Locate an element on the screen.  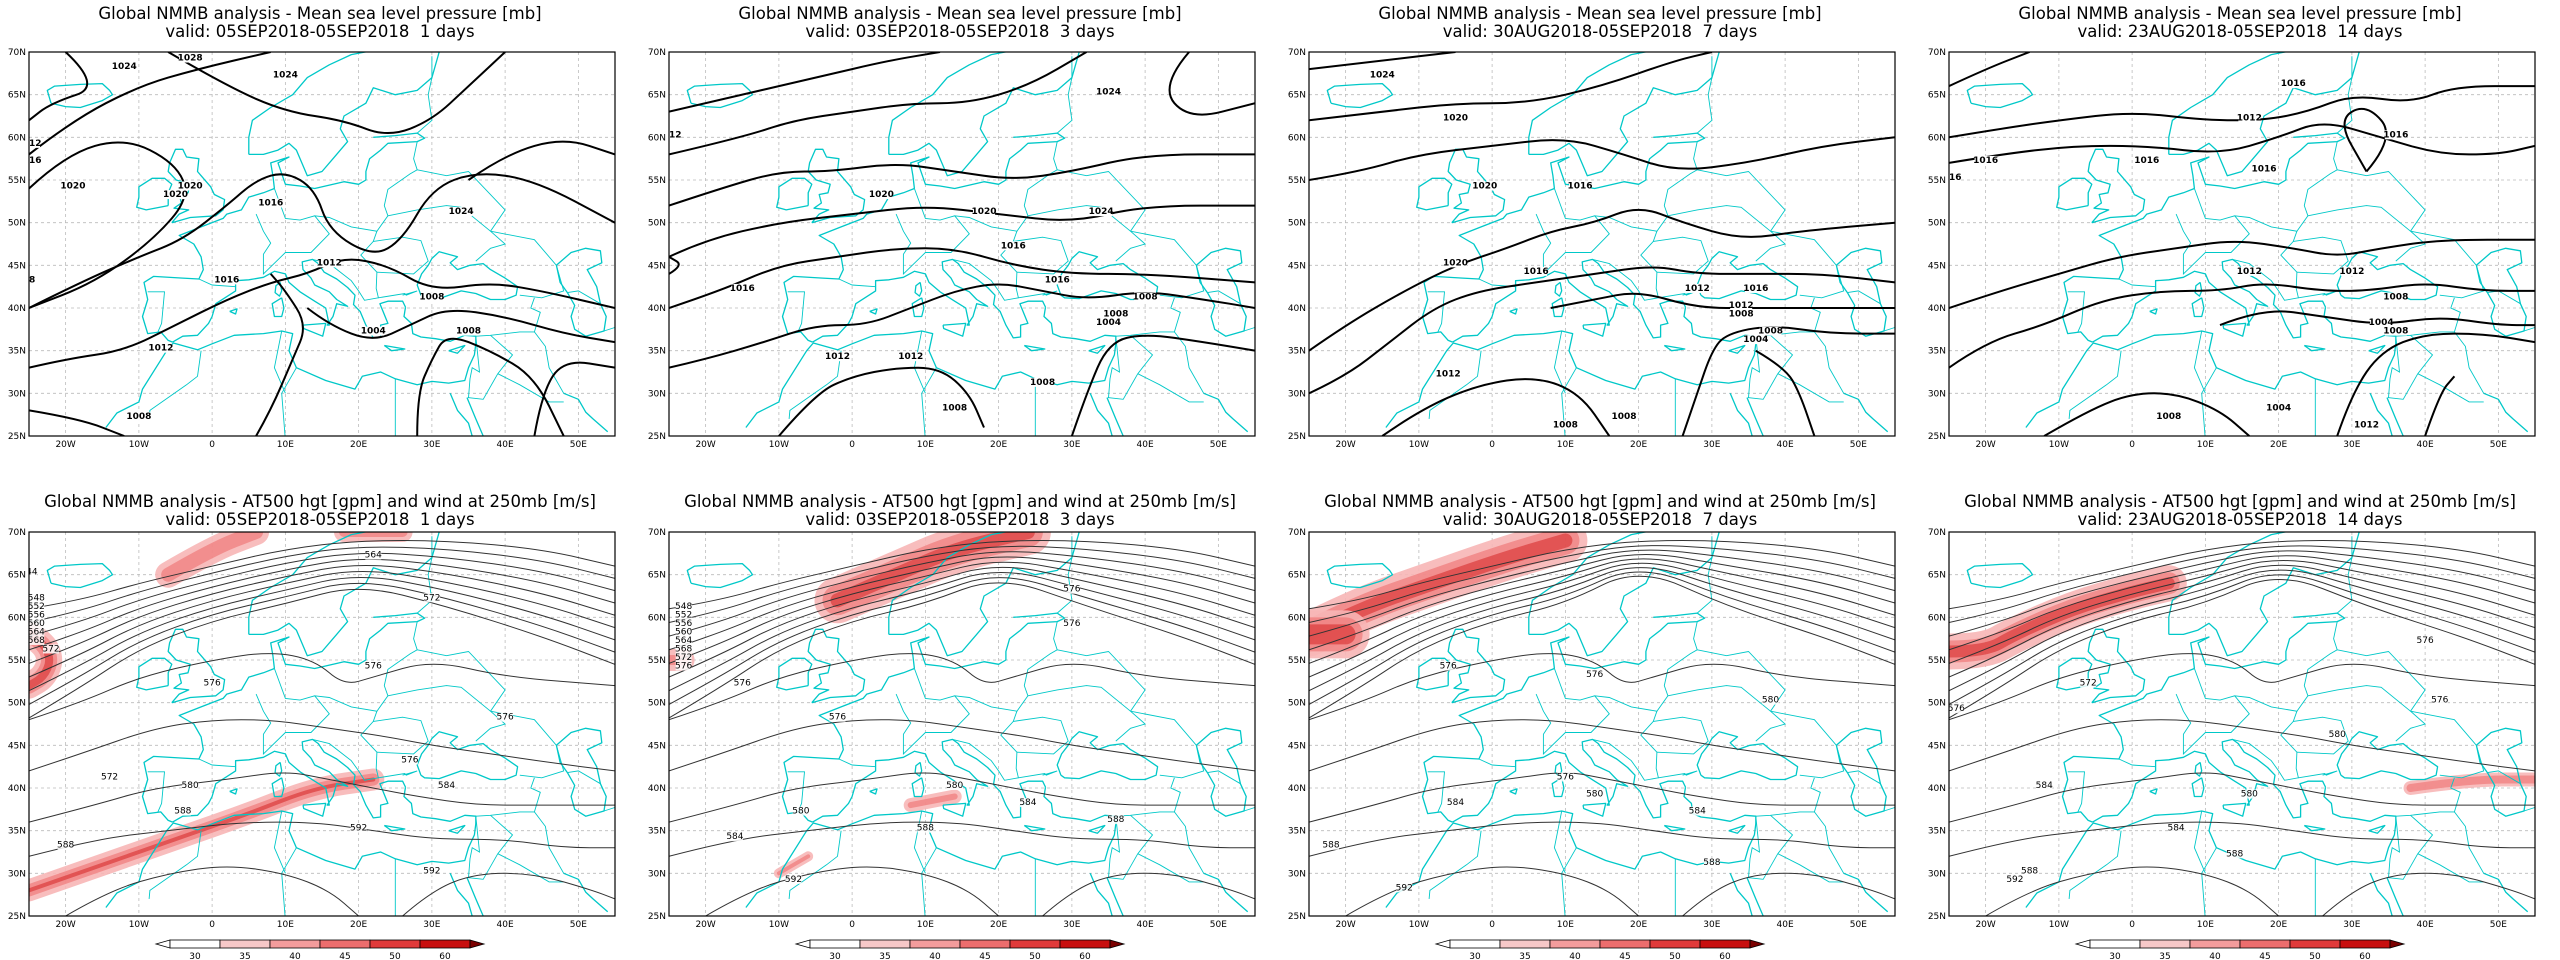
isobar-label: 28 is located at coordinates (29, 280).